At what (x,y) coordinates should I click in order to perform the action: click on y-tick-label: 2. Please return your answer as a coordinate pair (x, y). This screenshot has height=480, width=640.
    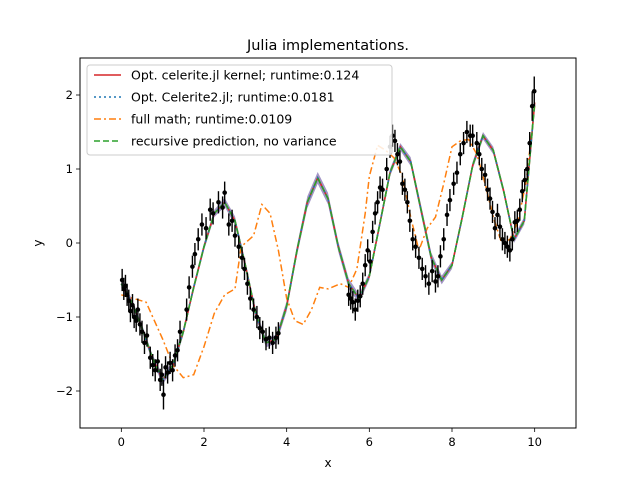
    Looking at the image, I should click on (69, 95).